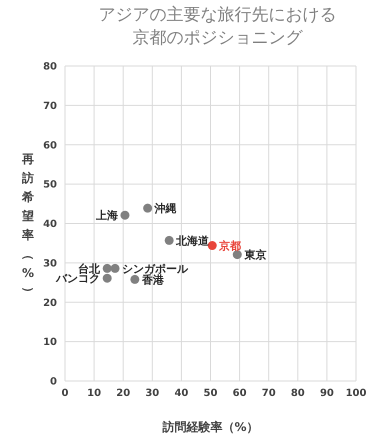 The width and height of the screenshot is (380, 443). Describe the element at coordinates (156, 269) in the screenshot. I see `annotation: シンガポール` at that location.